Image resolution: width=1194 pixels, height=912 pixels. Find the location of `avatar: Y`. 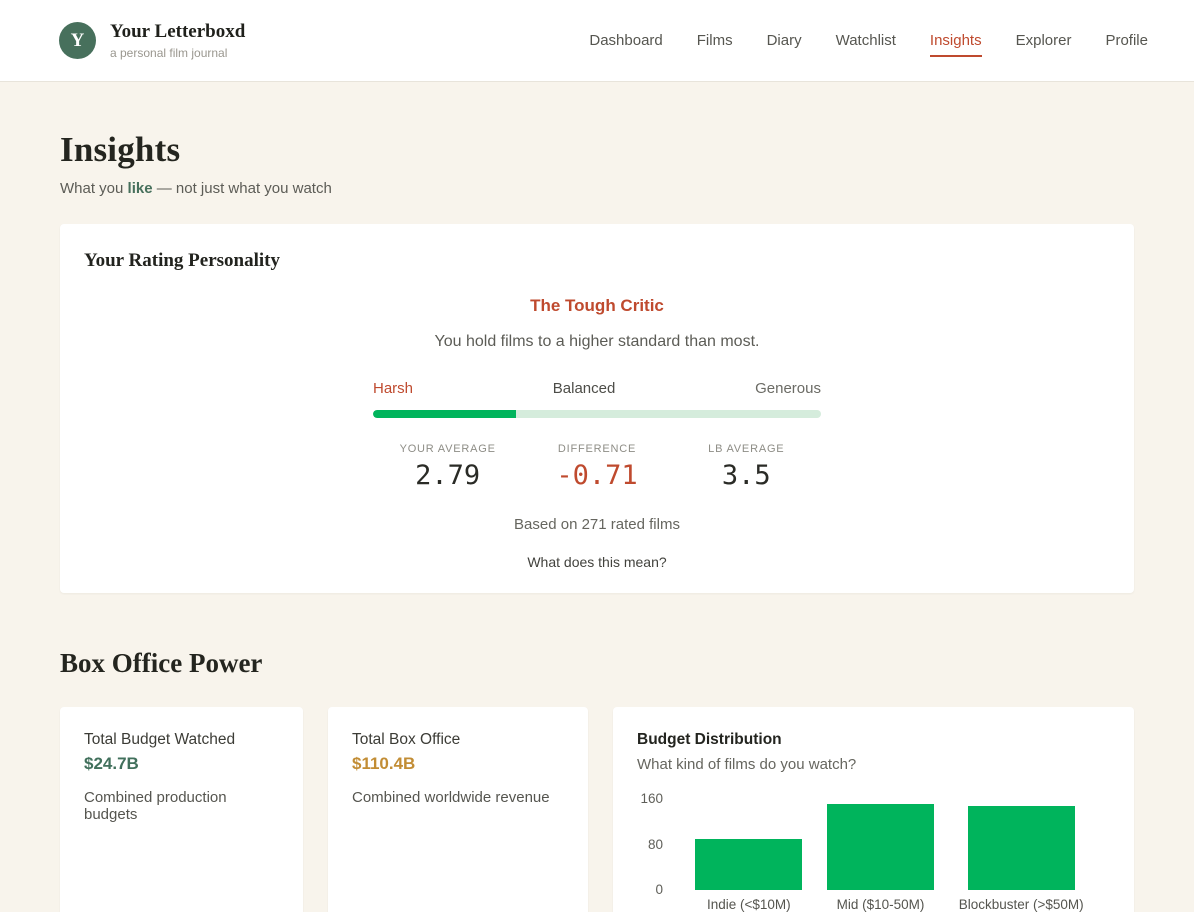

avatar: Y is located at coordinates (77, 40).